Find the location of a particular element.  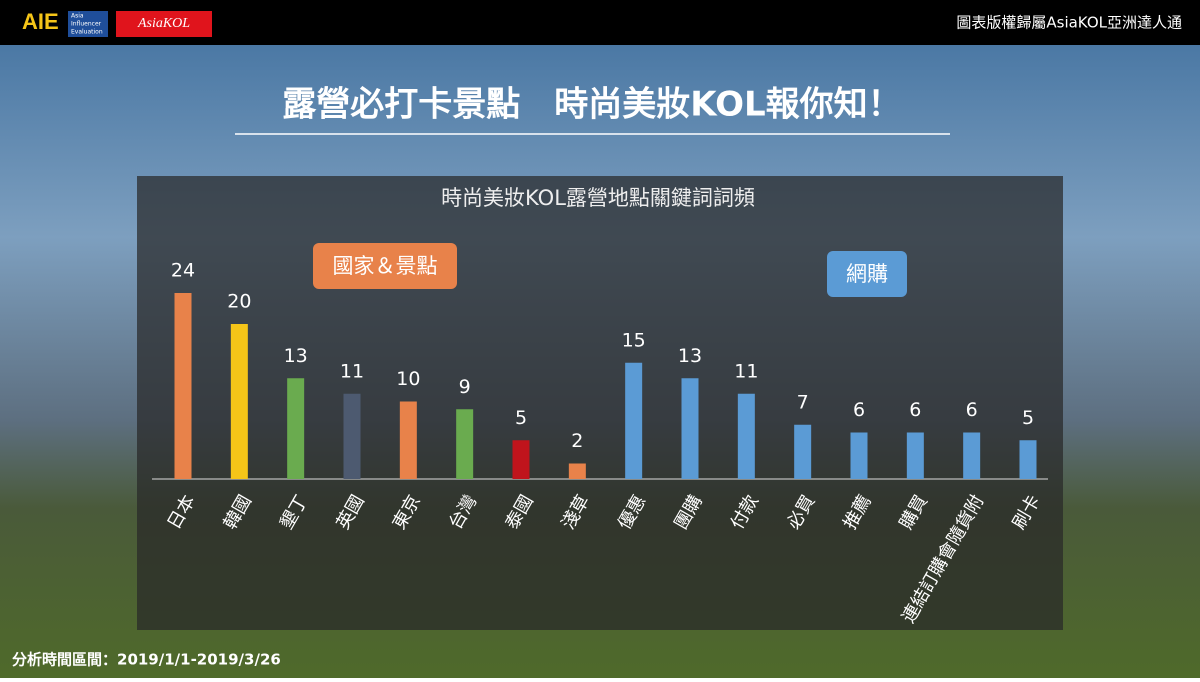

logo-sub: Influencer is located at coordinates (86, 24).